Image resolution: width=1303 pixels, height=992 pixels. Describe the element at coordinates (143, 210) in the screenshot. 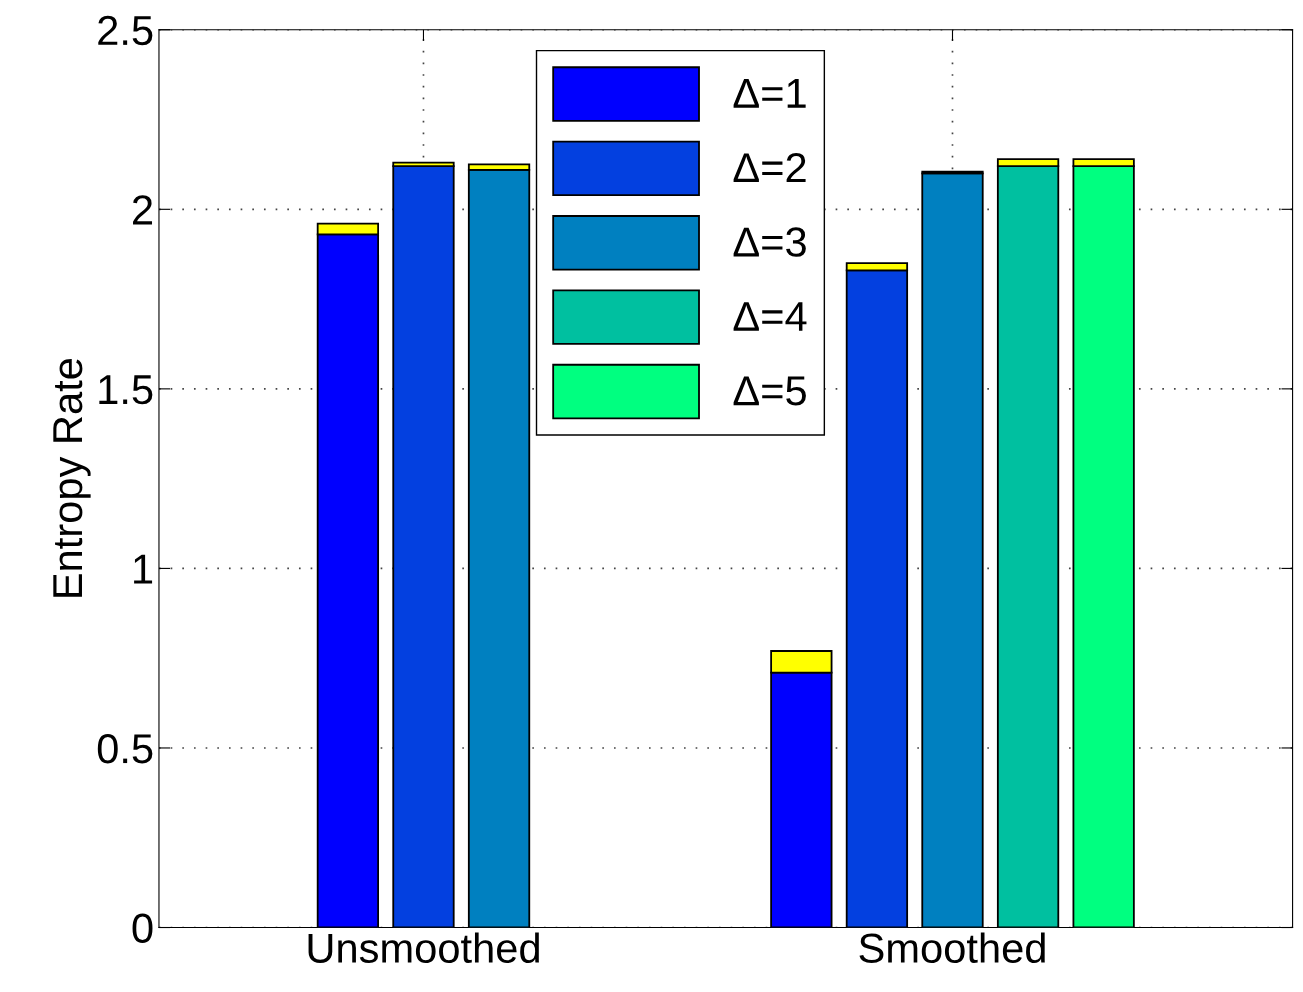

I see `y-tick-label: 2` at that location.